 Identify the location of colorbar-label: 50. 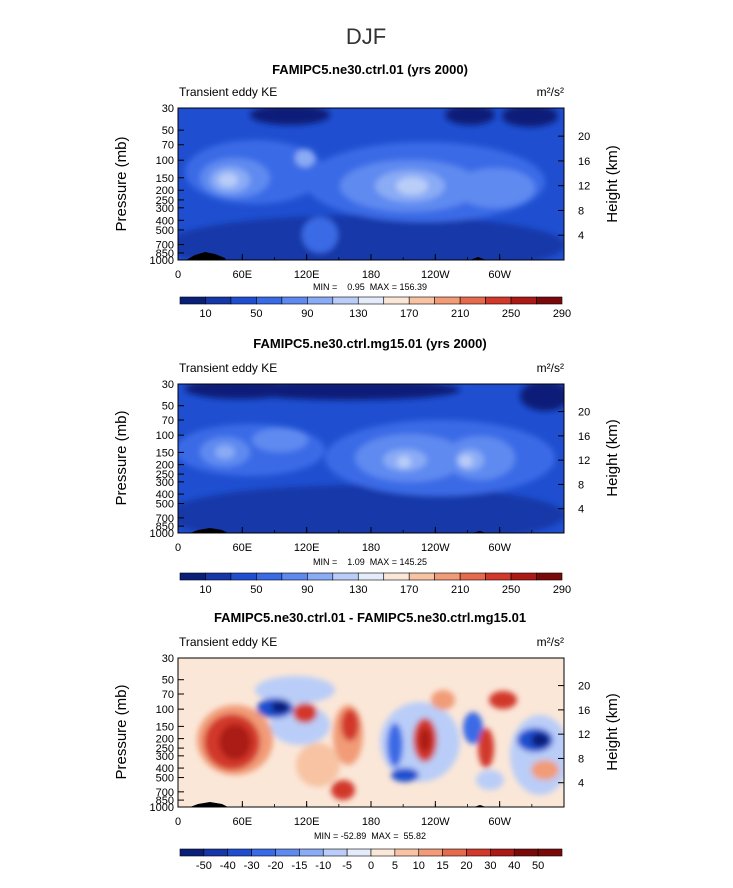
(256, 590).